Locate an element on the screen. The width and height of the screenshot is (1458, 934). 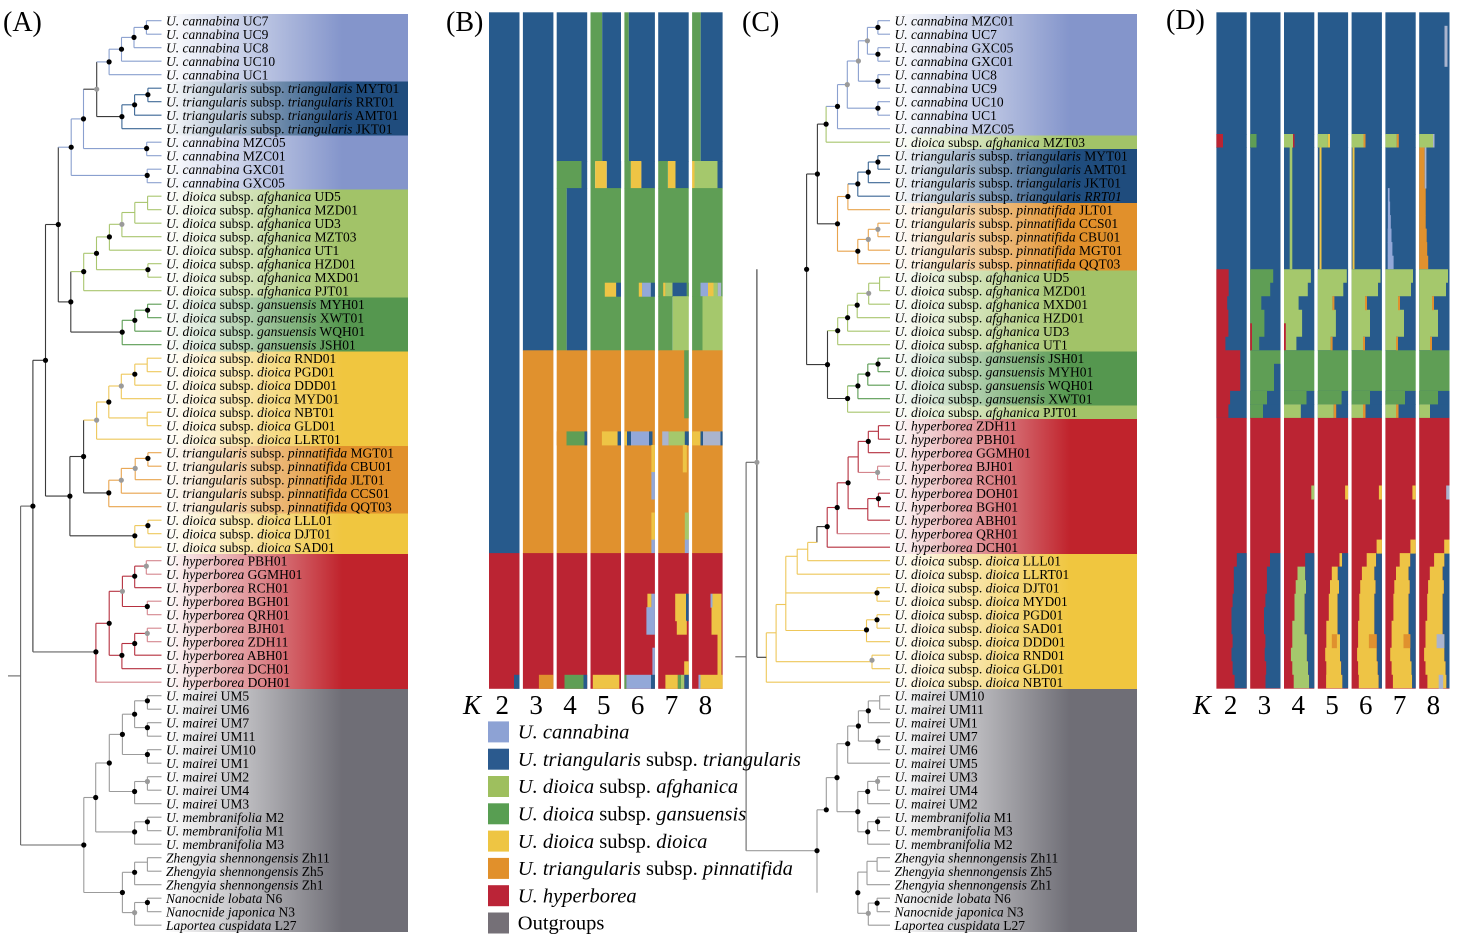
svg-text: U. cannabina is located at coordinates (574, 733).